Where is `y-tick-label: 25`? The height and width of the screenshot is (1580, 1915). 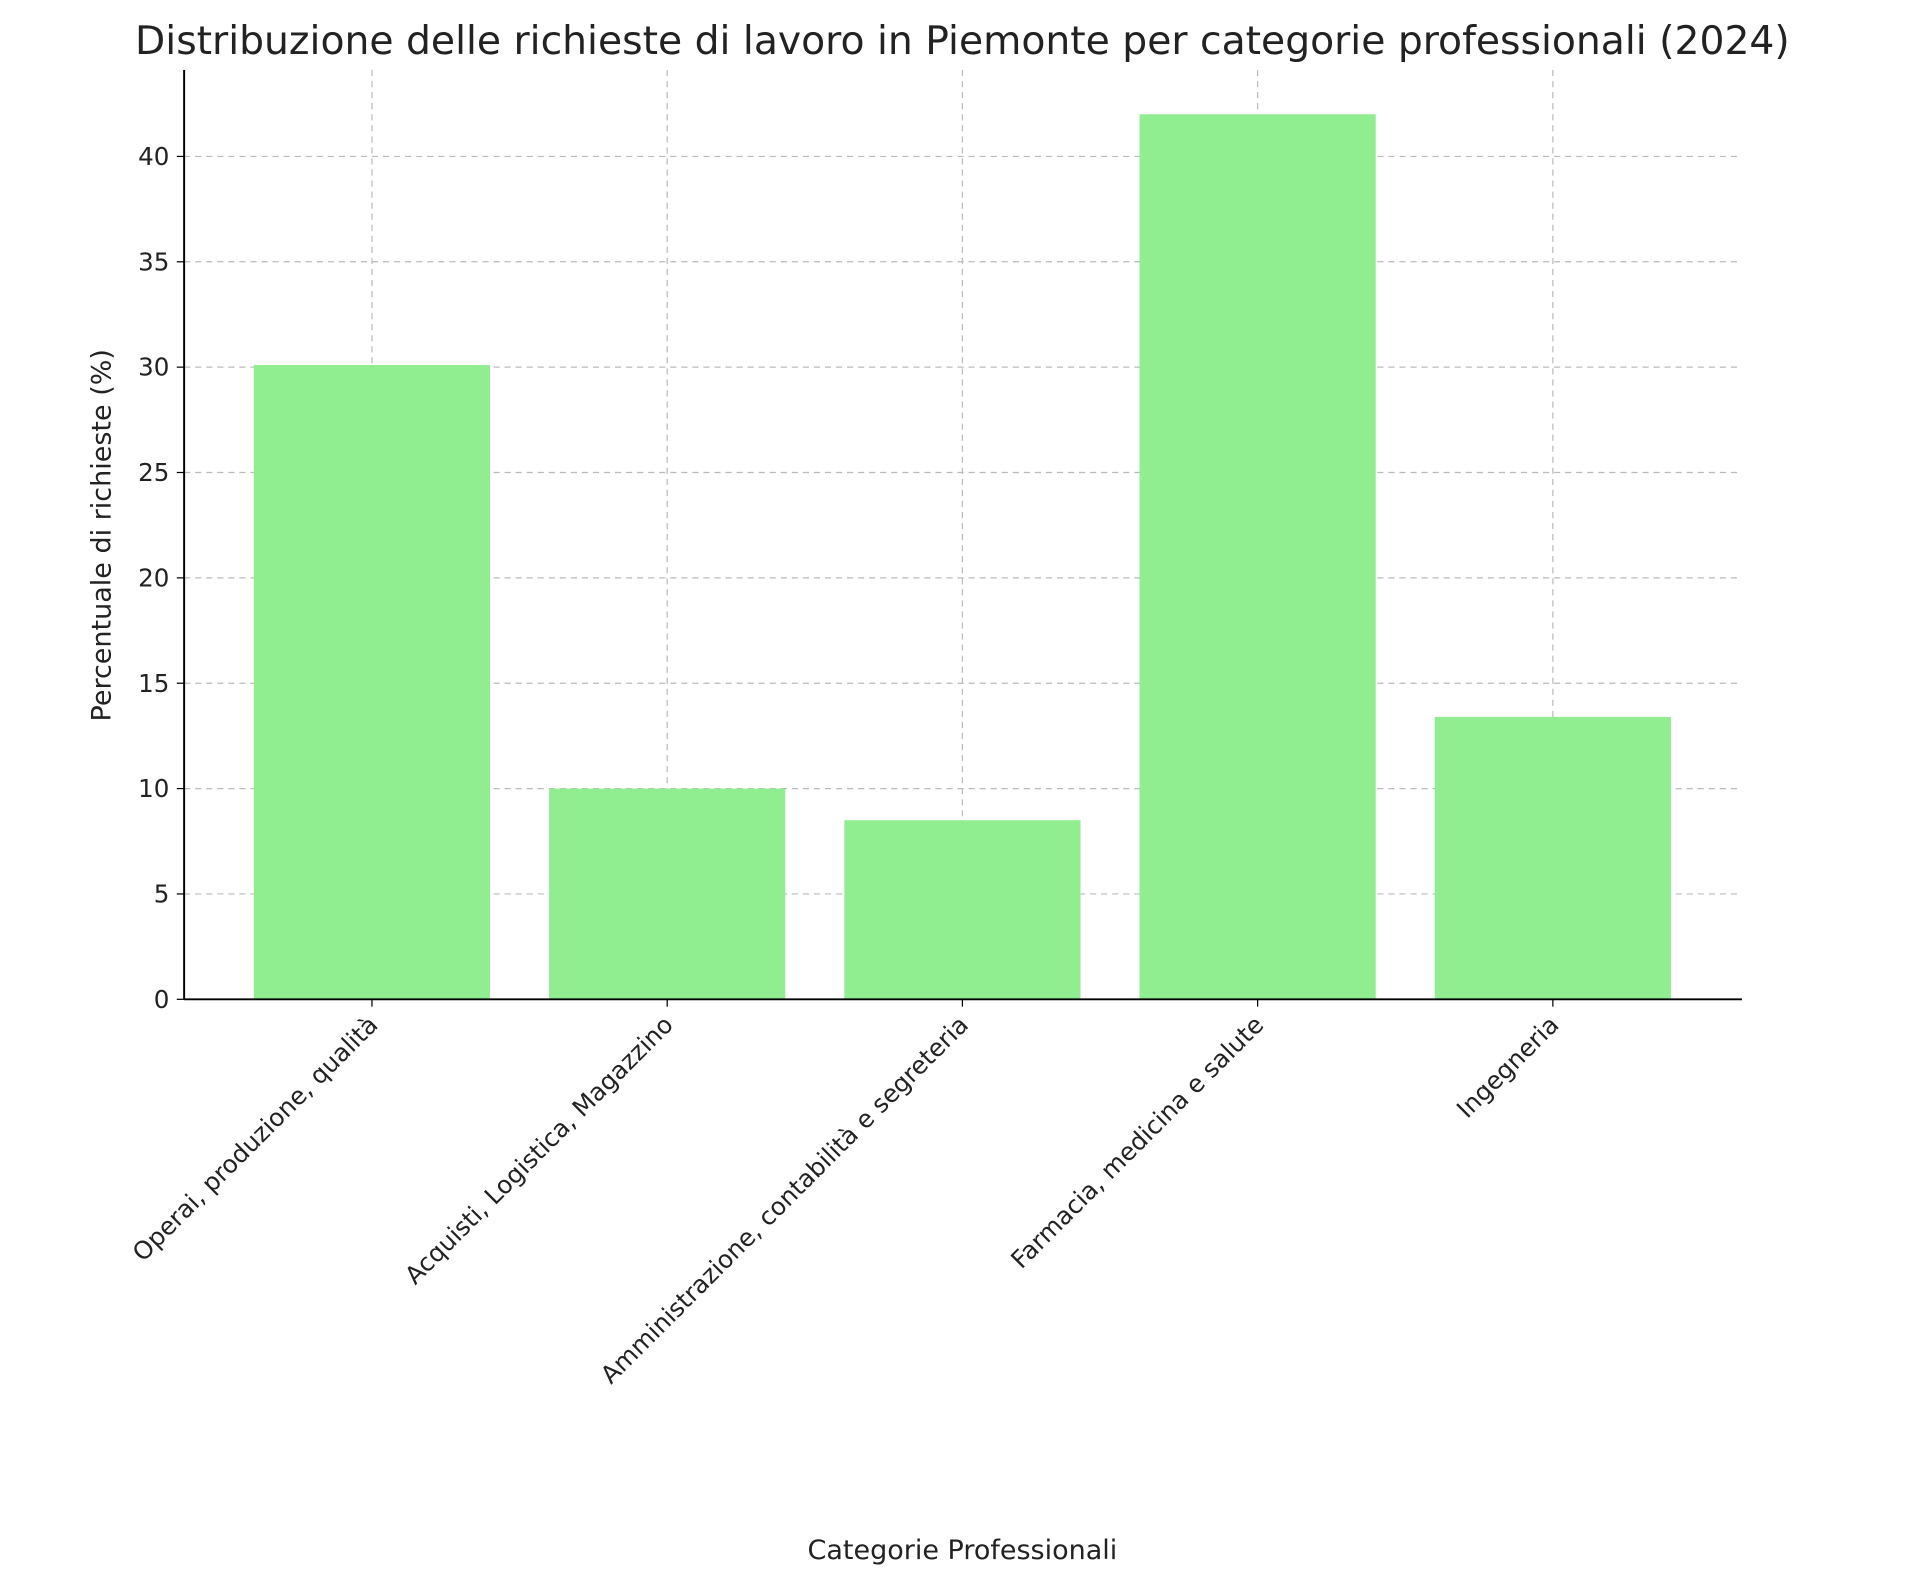 y-tick-label: 25 is located at coordinates (153, 472).